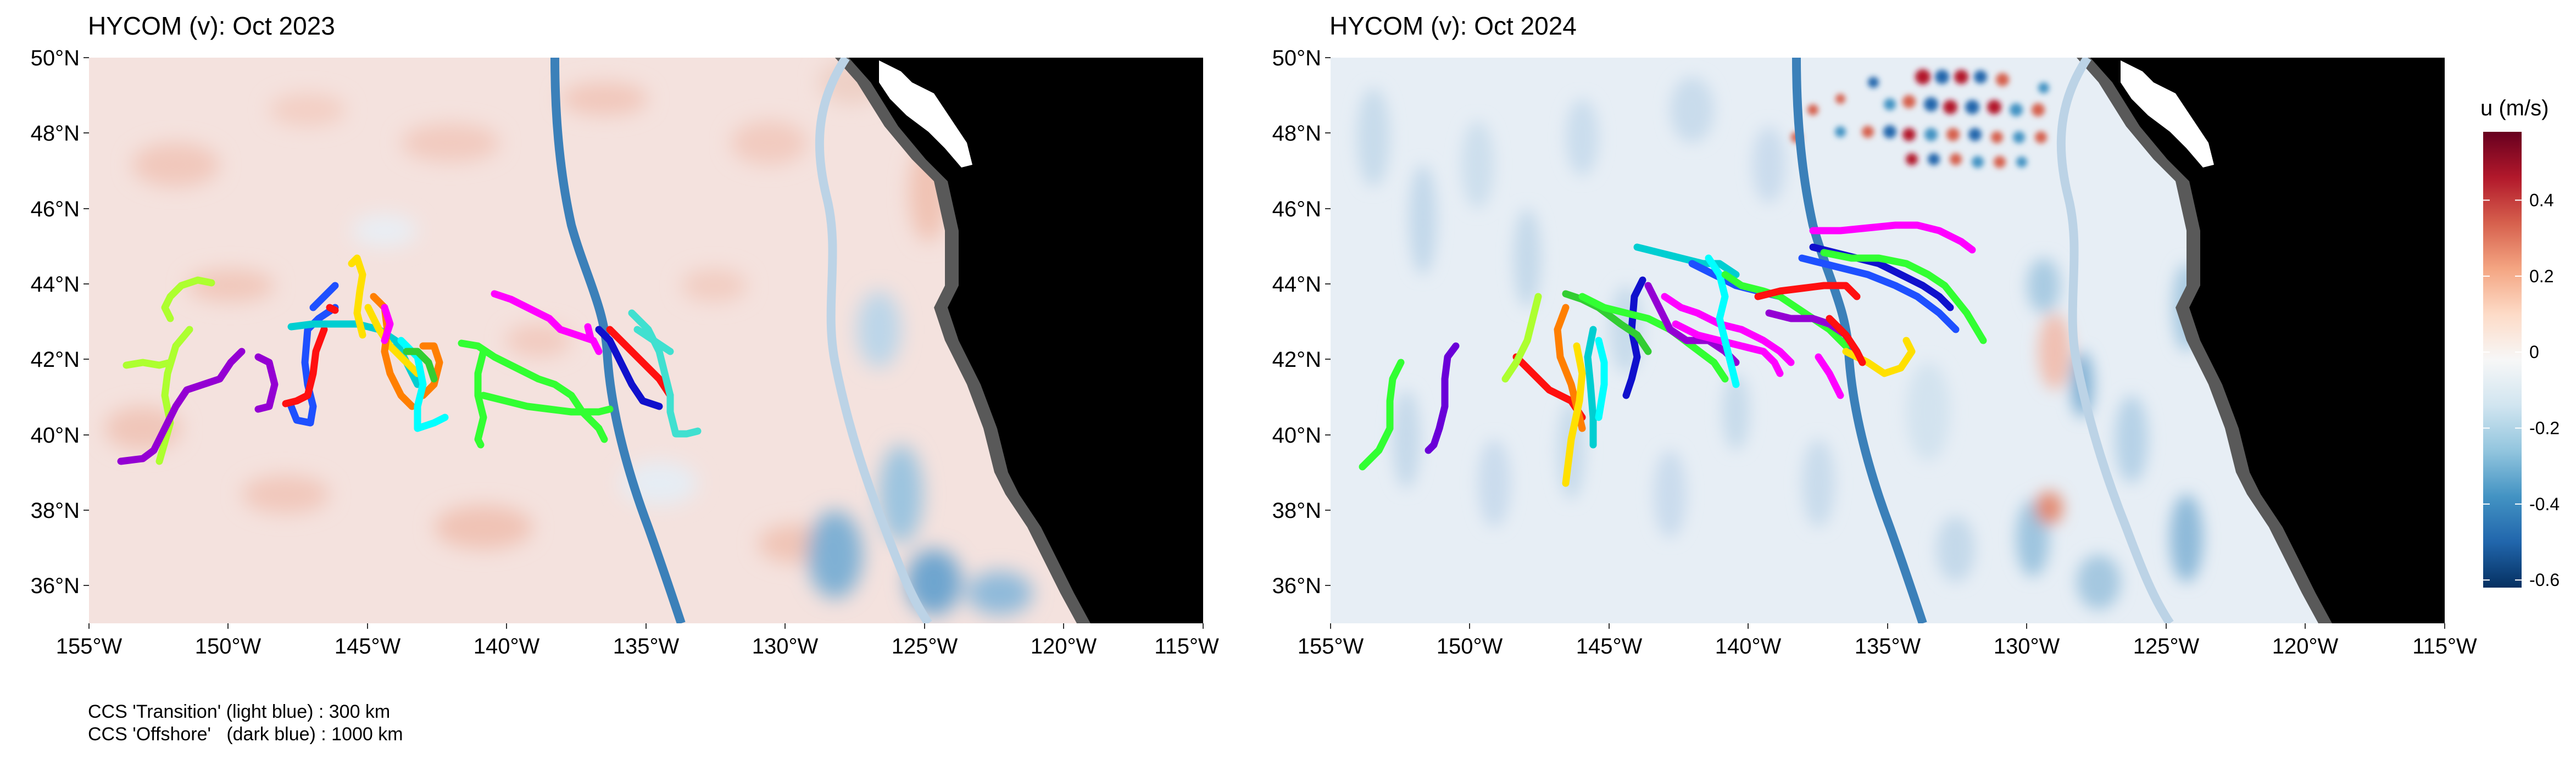  Describe the element at coordinates (1920, 118) in the screenshot. I see `eddy-field` at that location.